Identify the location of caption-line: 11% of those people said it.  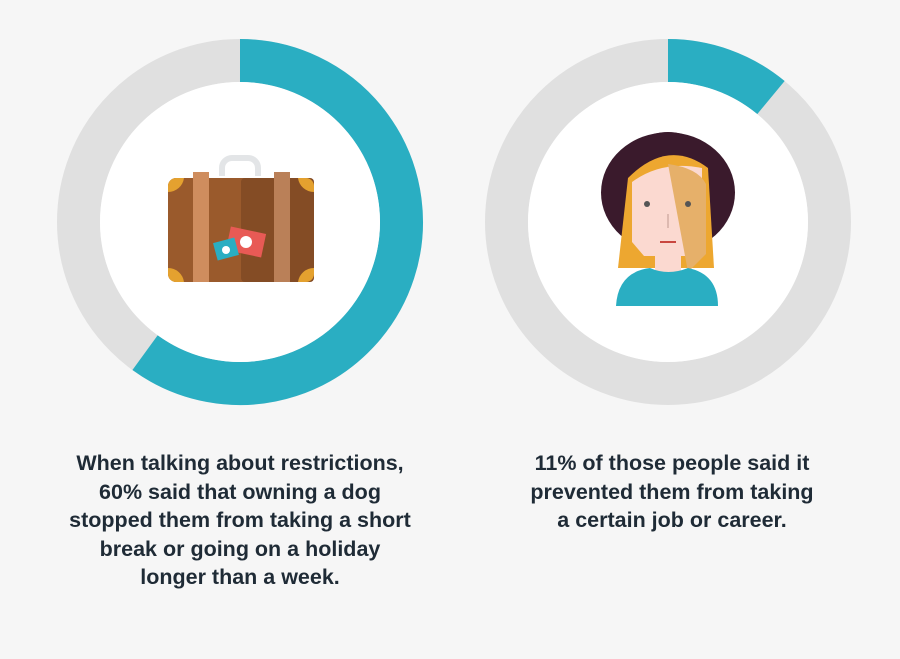
(672, 463).